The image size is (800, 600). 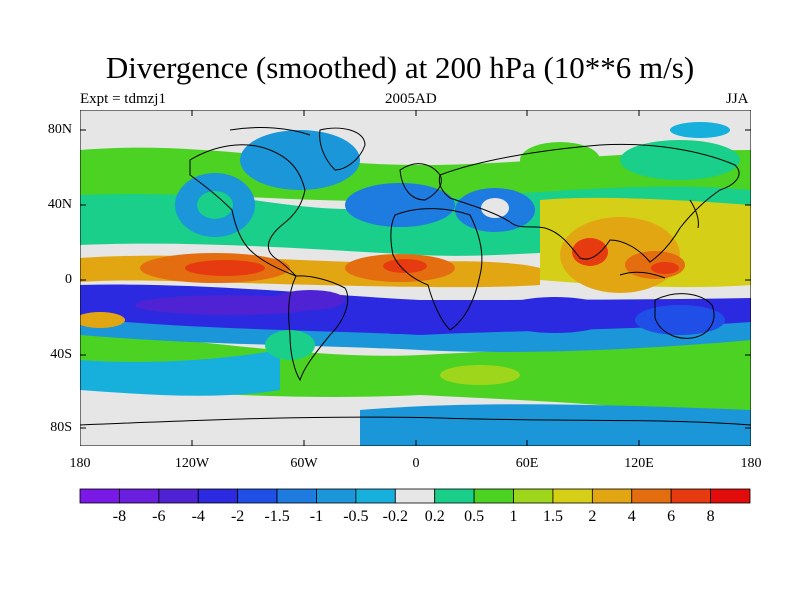 What do you see at coordinates (694, 214) in the screenshot?
I see `coast-japan` at bounding box center [694, 214].